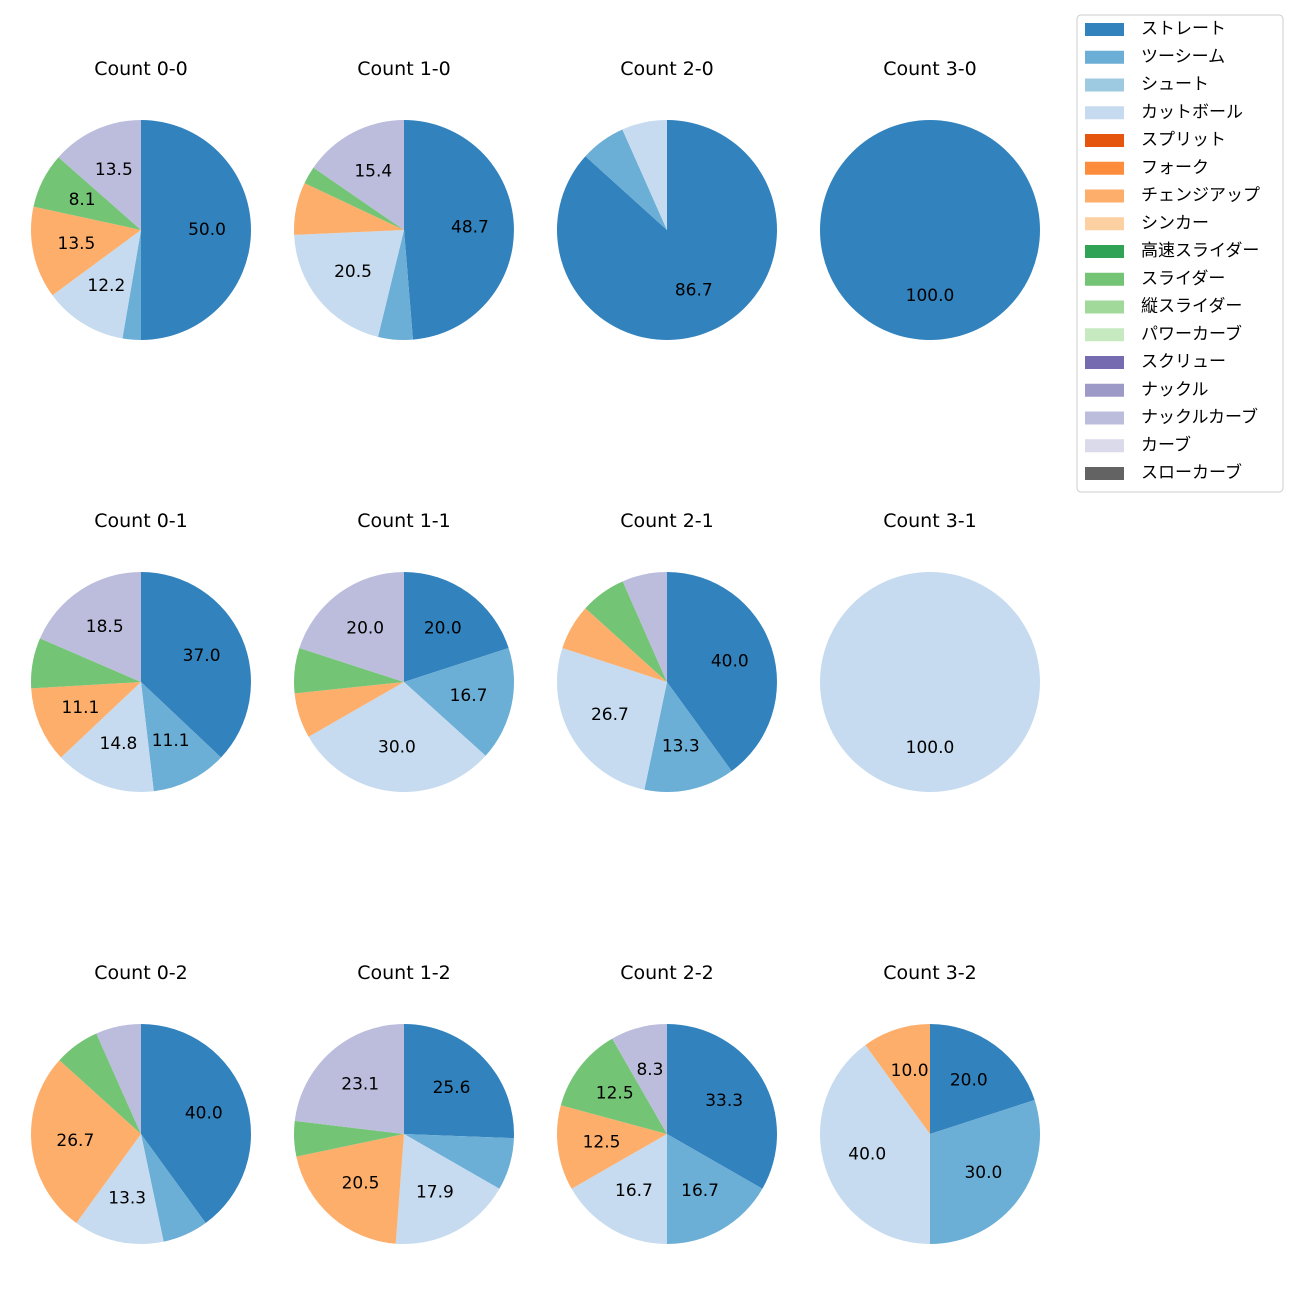 The width and height of the screenshot is (1300, 1300). Describe the element at coordinates (141, 973) in the screenshot. I see `panel-title: Count 0-2` at that location.